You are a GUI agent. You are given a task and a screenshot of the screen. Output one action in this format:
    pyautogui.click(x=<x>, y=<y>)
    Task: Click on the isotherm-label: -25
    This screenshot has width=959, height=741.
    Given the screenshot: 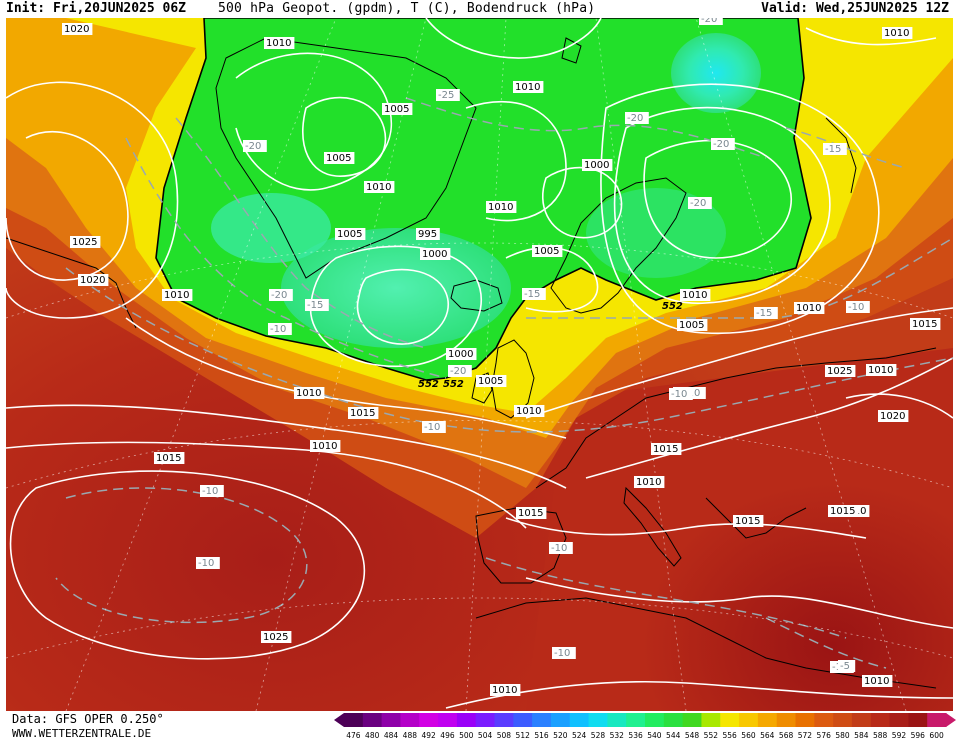 What is the action you would take?
    pyautogui.click(x=448, y=95)
    